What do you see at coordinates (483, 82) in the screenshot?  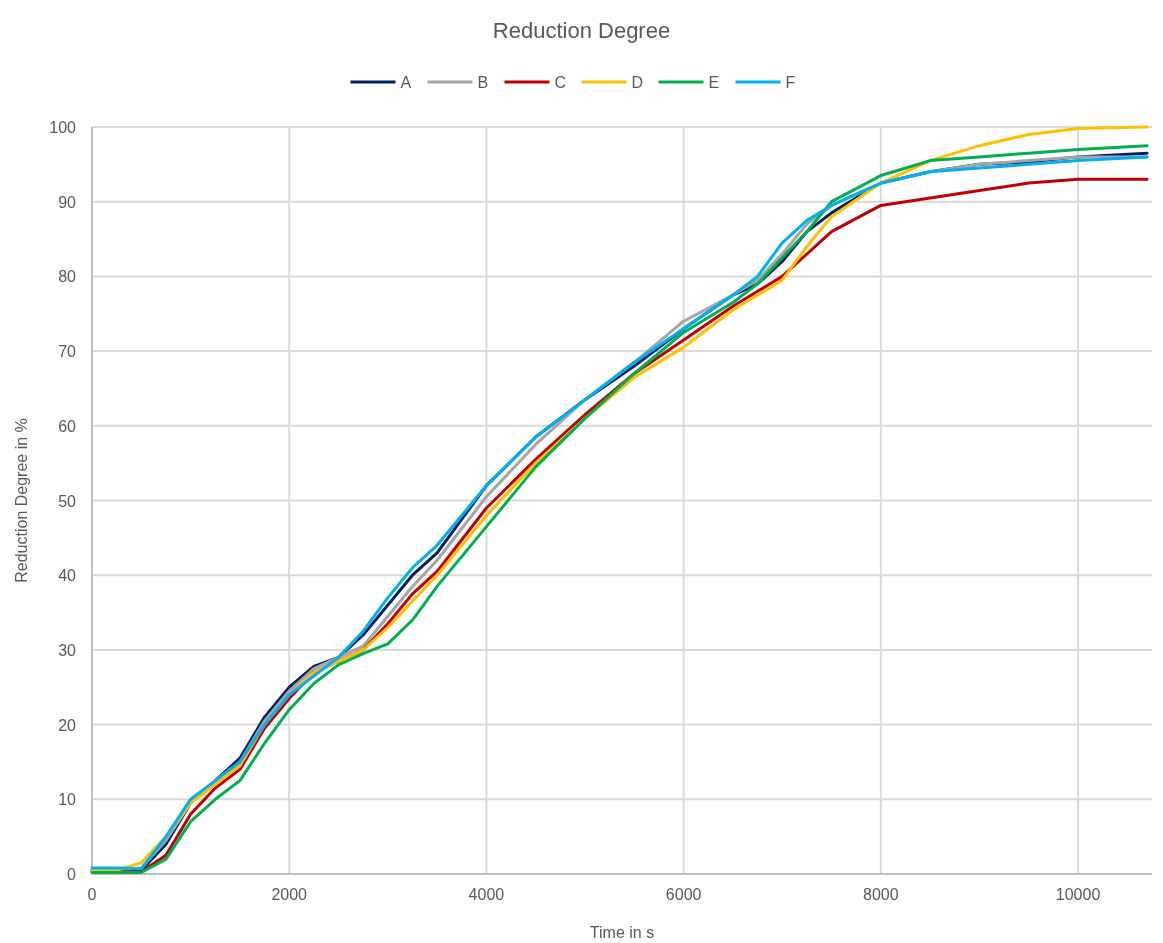 I see `legend-label: B` at bounding box center [483, 82].